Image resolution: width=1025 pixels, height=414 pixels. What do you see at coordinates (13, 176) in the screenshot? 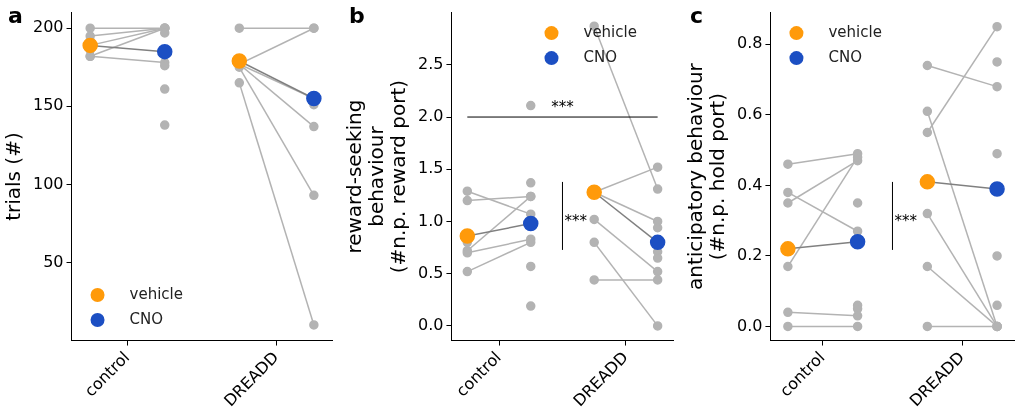
I see `y-axis-title: trials (#)` at bounding box center [13, 176].